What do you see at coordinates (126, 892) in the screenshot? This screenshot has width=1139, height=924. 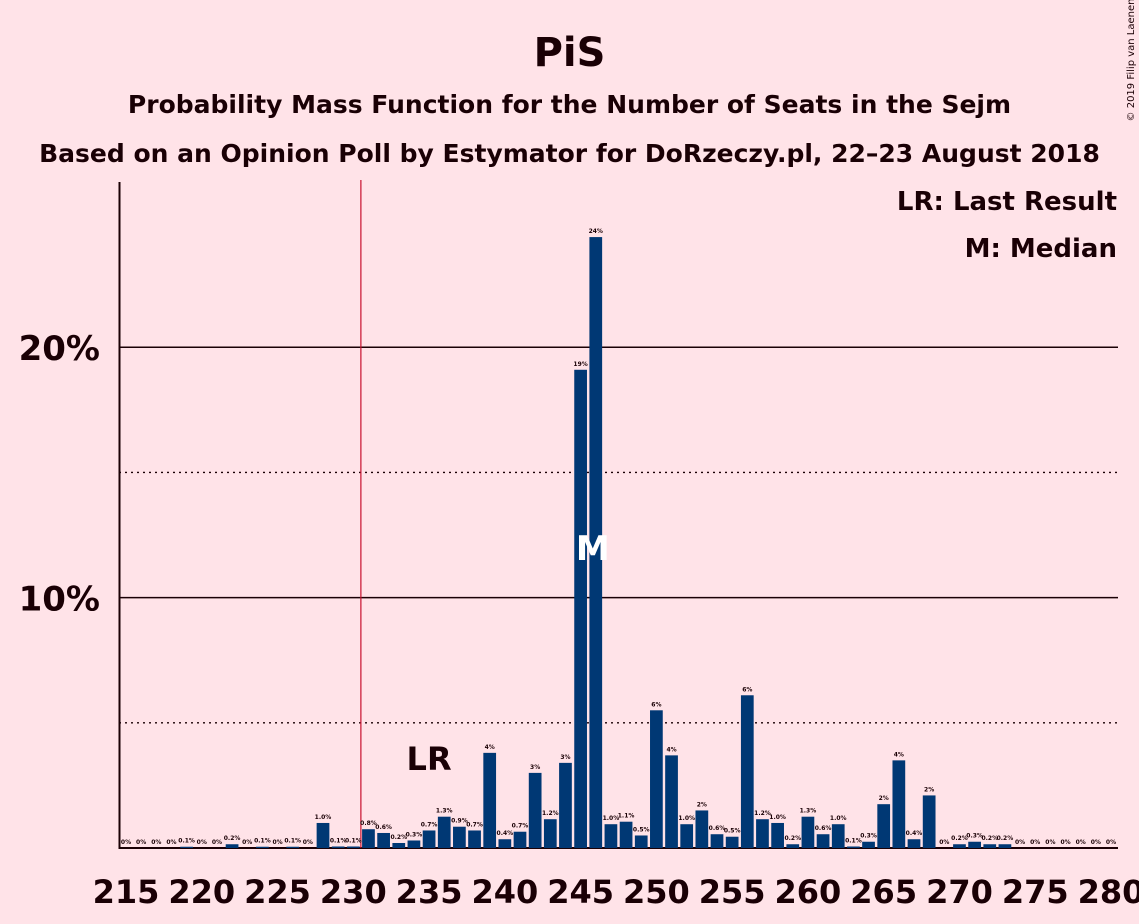 I see `x-tick-label: 215` at bounding box center [126, 892].